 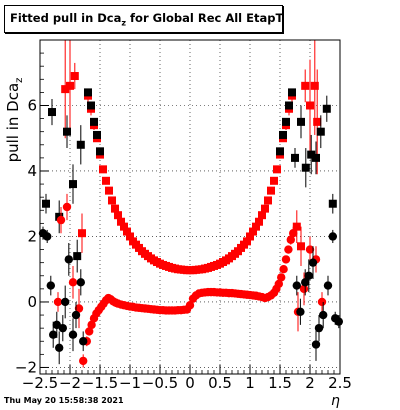 What do you see at coordinates (100, 383) in the screenshot?
I see `x-tick-label: −1.5` at bounding box center [100, 383].